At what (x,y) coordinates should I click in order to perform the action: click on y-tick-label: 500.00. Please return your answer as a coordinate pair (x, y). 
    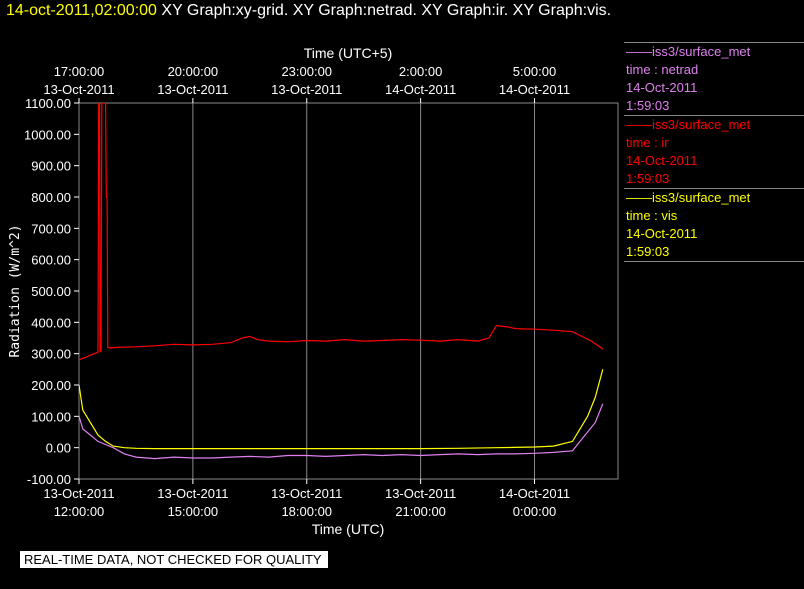
    Looking at the image, I should click on (51, 291).